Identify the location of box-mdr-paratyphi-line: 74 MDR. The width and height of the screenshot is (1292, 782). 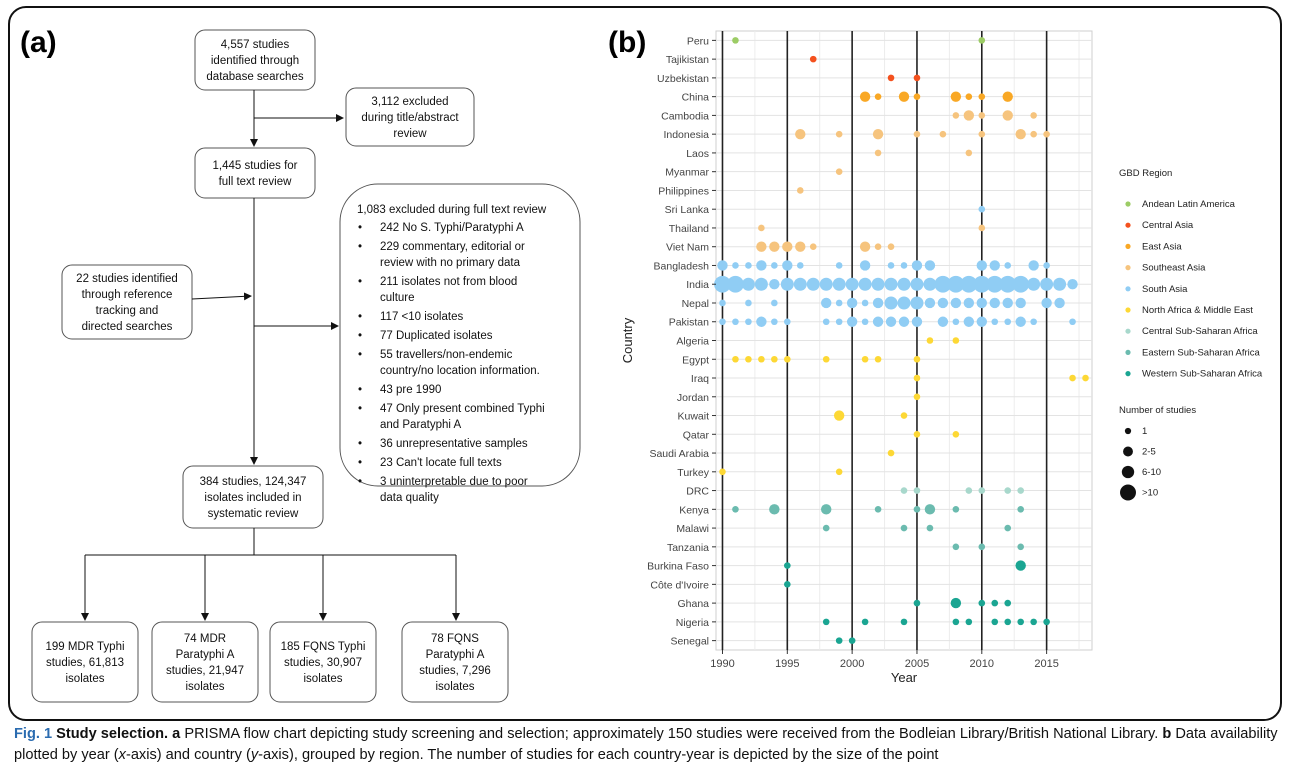
(205, 639).